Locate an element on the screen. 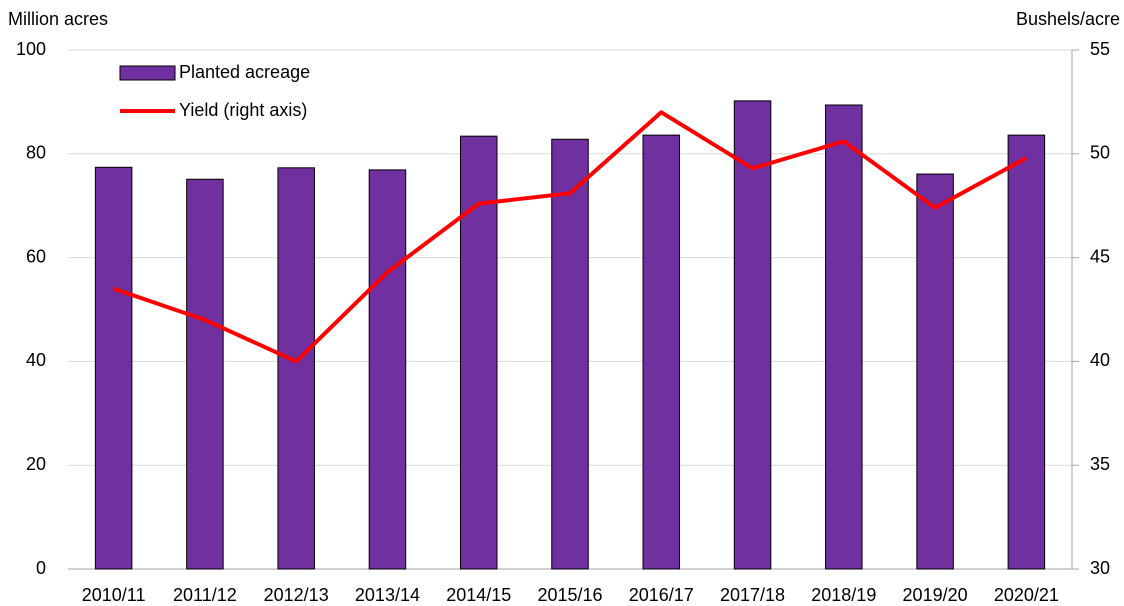 Image resolution: width=1124 pixels, height=606 pixels. y-tick-label: 40 is located at coordinates (36, 360).